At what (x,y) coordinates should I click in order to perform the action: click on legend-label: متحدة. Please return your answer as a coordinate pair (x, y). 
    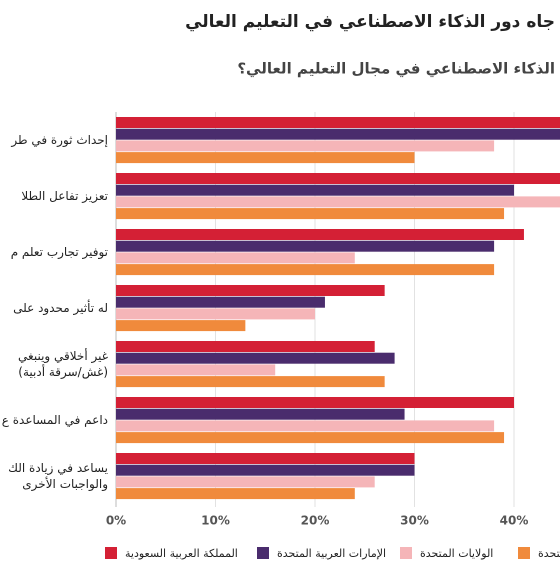
    Looking at the image, I should click on (549, 553).